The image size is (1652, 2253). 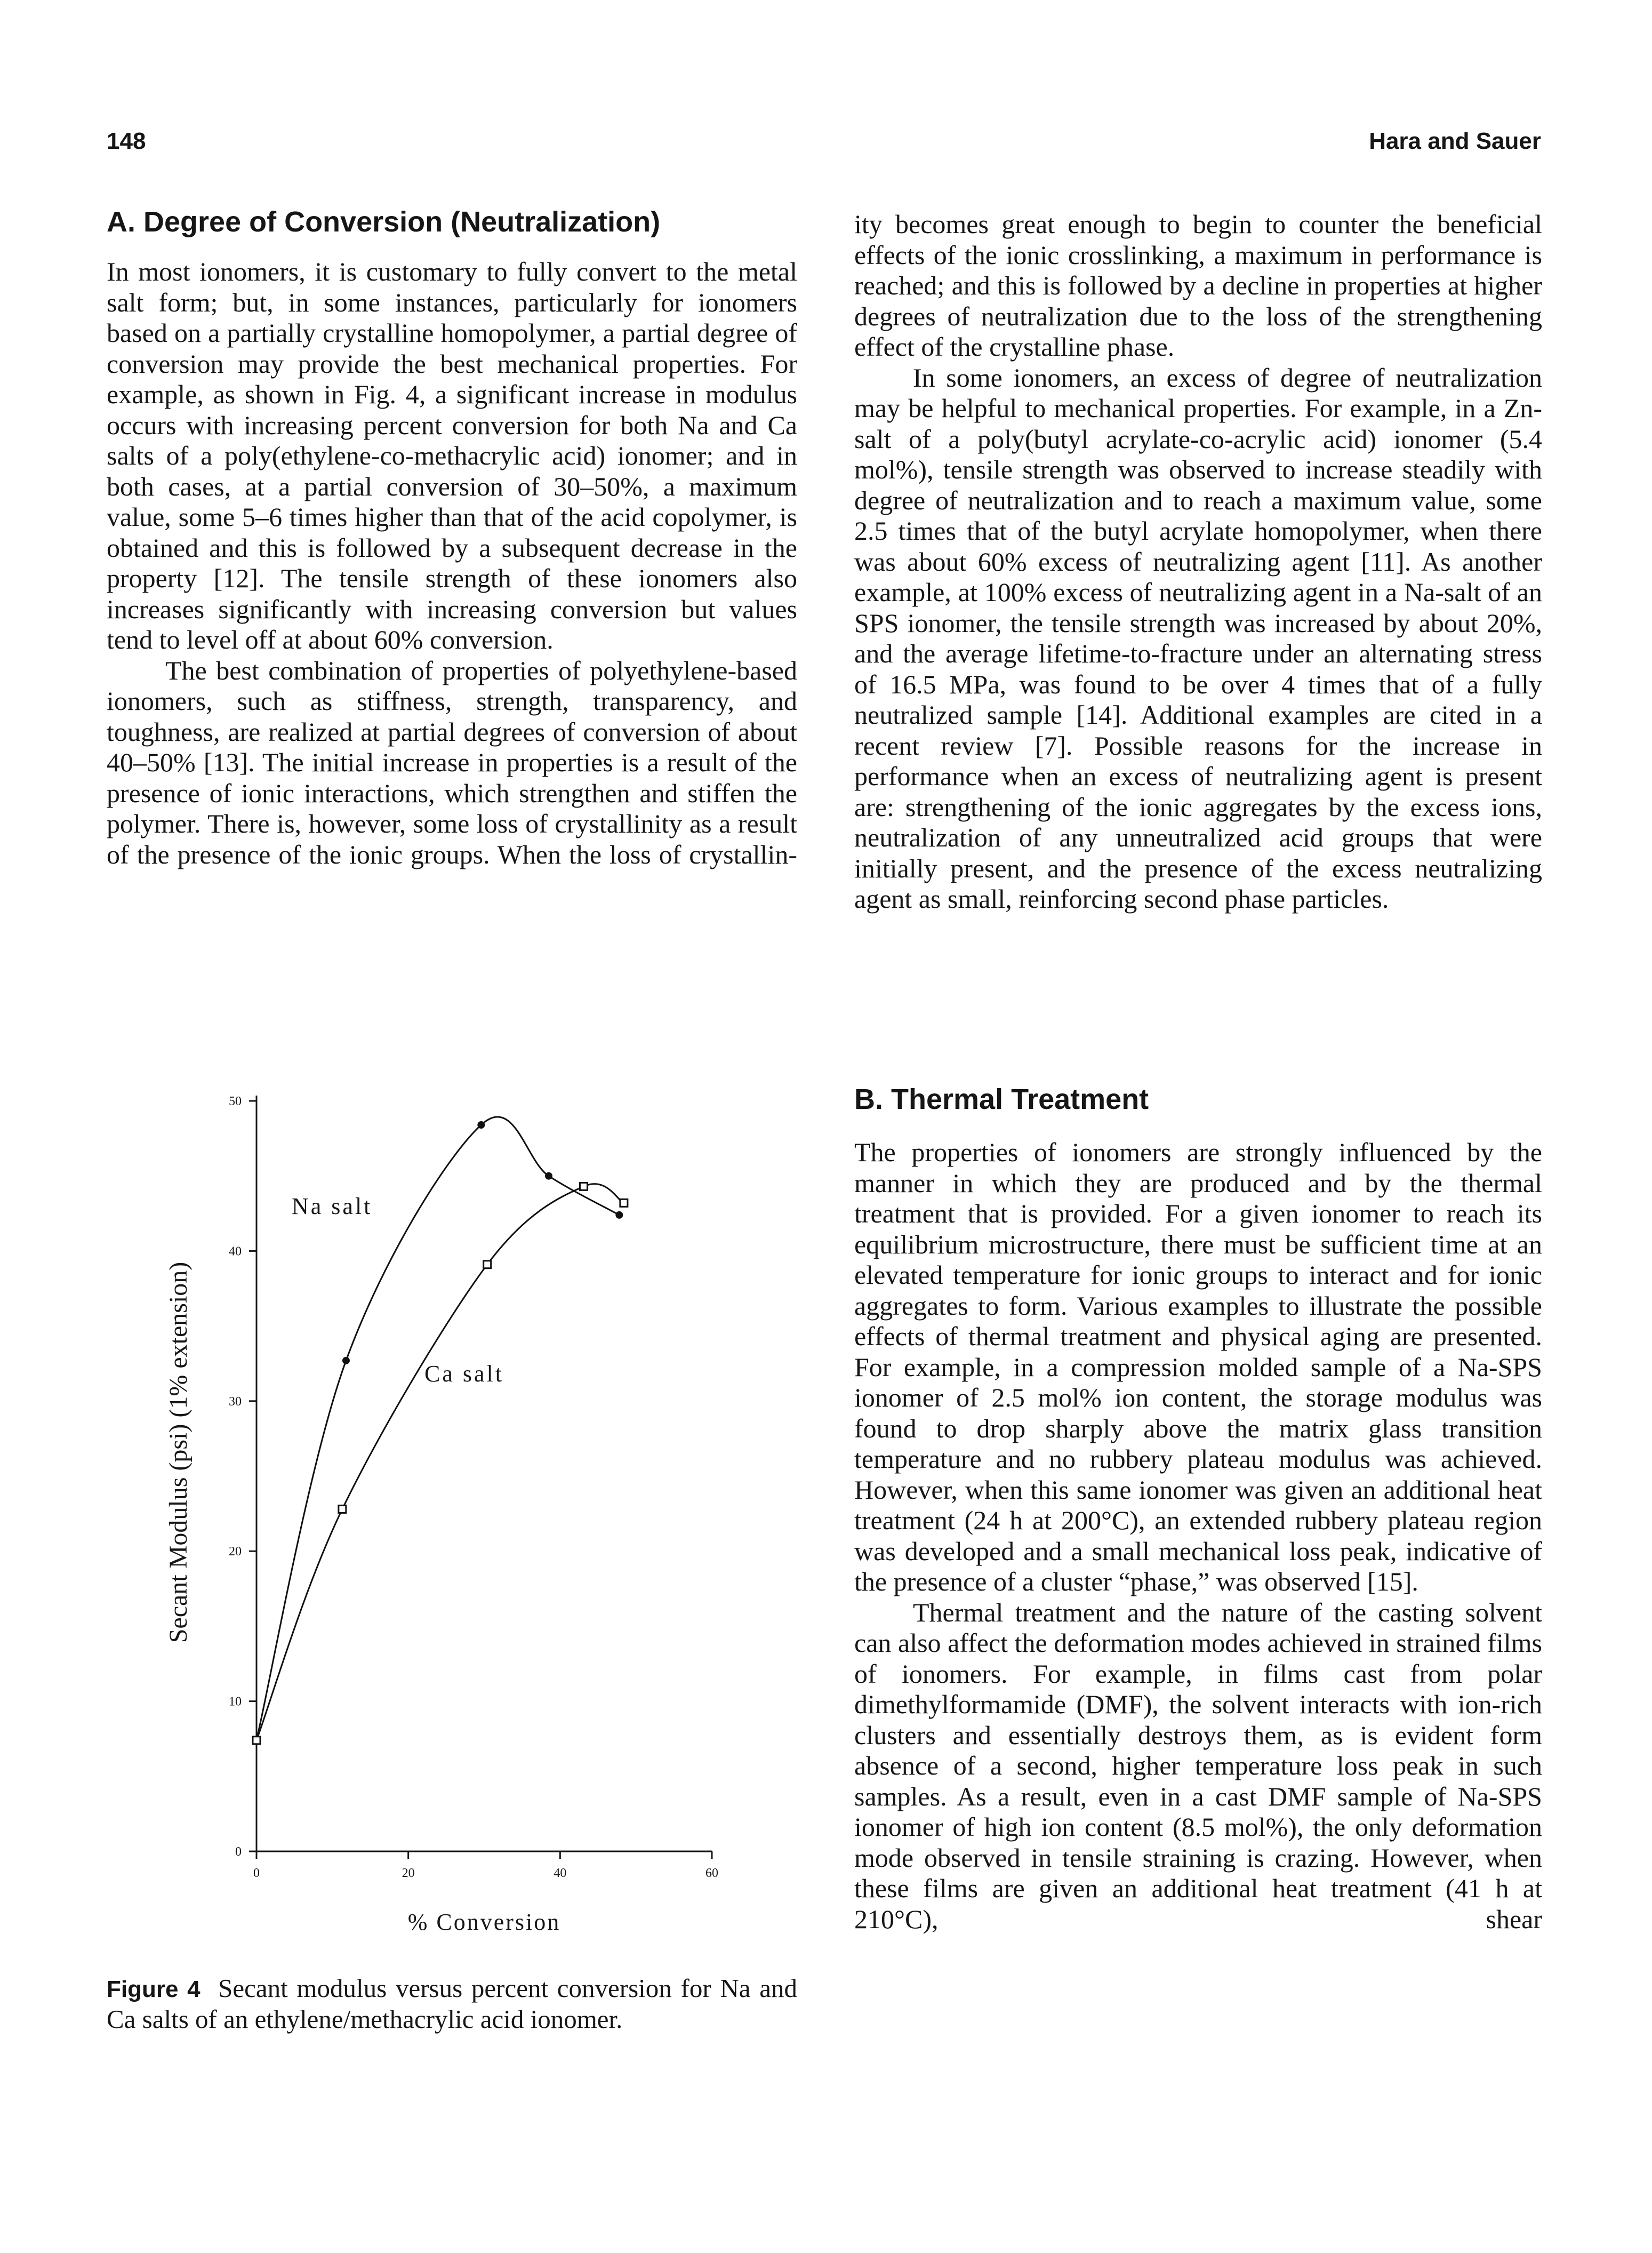 I want to click on y-tick-label: 50, so click(x=236, y=1101).